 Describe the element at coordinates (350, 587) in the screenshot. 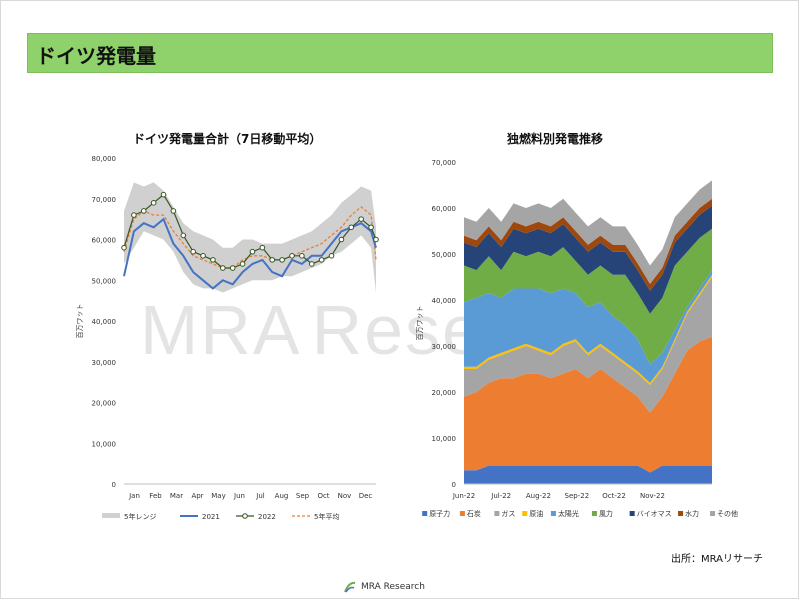

I see `mra-logo-icon` at that location.